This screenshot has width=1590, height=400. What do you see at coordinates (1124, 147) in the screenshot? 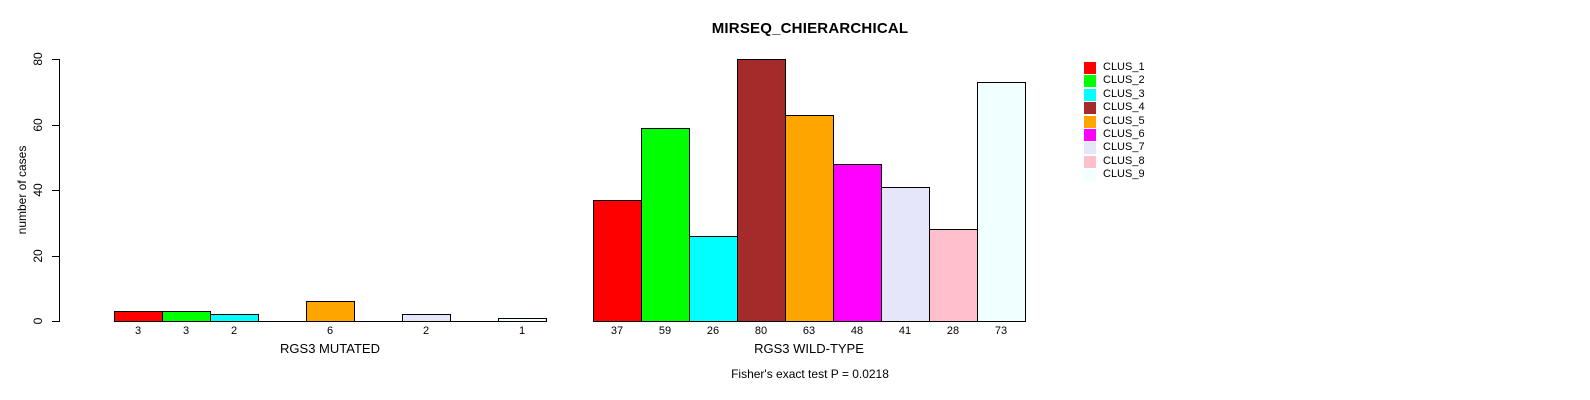
I see `legend-label-CLUS_7: CLUS_7` at bounding box center [1124, 147].